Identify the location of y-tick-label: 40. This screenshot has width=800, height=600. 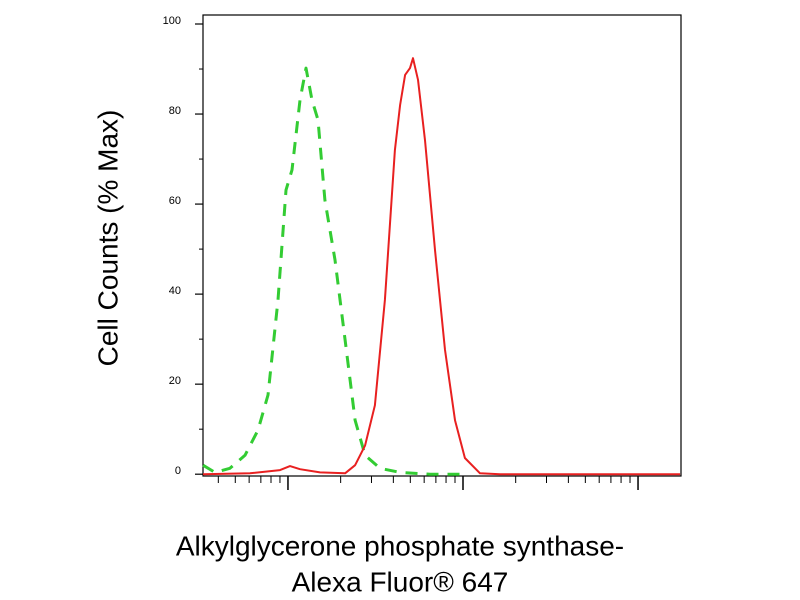
(175, 291).